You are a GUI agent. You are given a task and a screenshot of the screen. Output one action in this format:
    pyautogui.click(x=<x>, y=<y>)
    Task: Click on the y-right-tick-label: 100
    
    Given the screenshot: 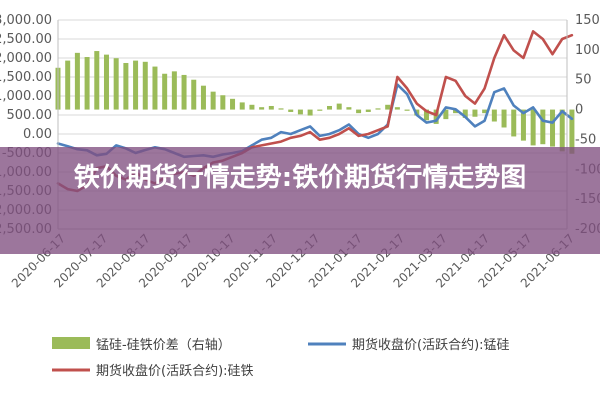 What is the action you would take?
    pyautogui.click(x=587, y=50)
    